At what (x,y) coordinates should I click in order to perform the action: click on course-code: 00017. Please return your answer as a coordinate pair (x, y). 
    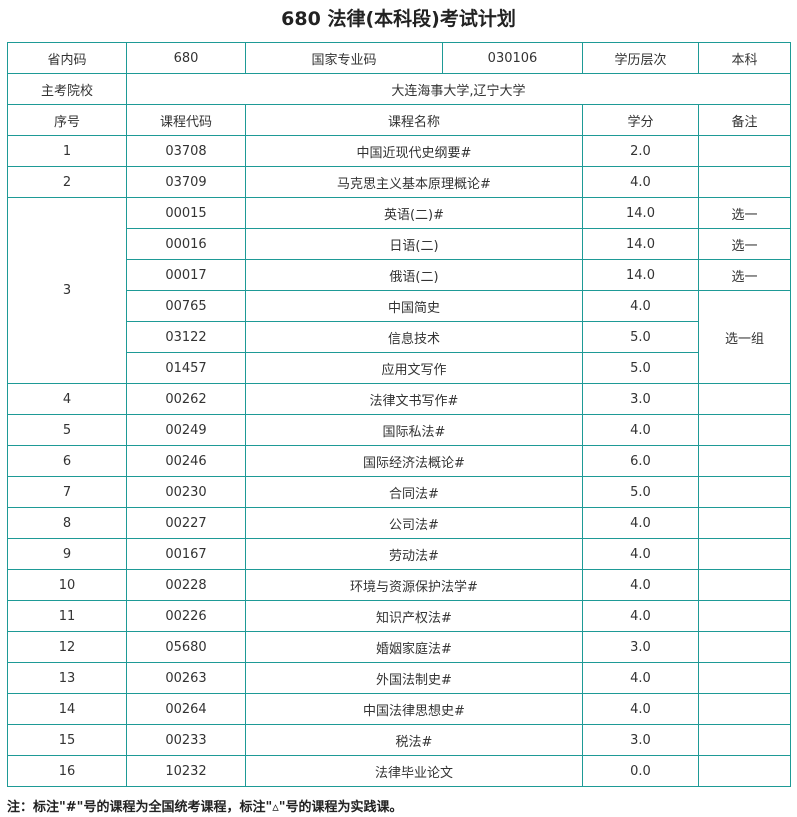
    Looking at the image, I should click on (186, 275).